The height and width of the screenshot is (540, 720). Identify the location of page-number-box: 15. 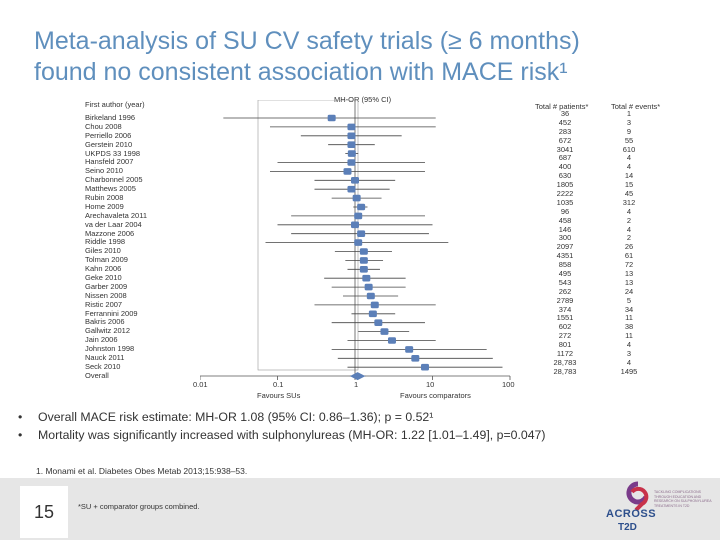
(44, 512).